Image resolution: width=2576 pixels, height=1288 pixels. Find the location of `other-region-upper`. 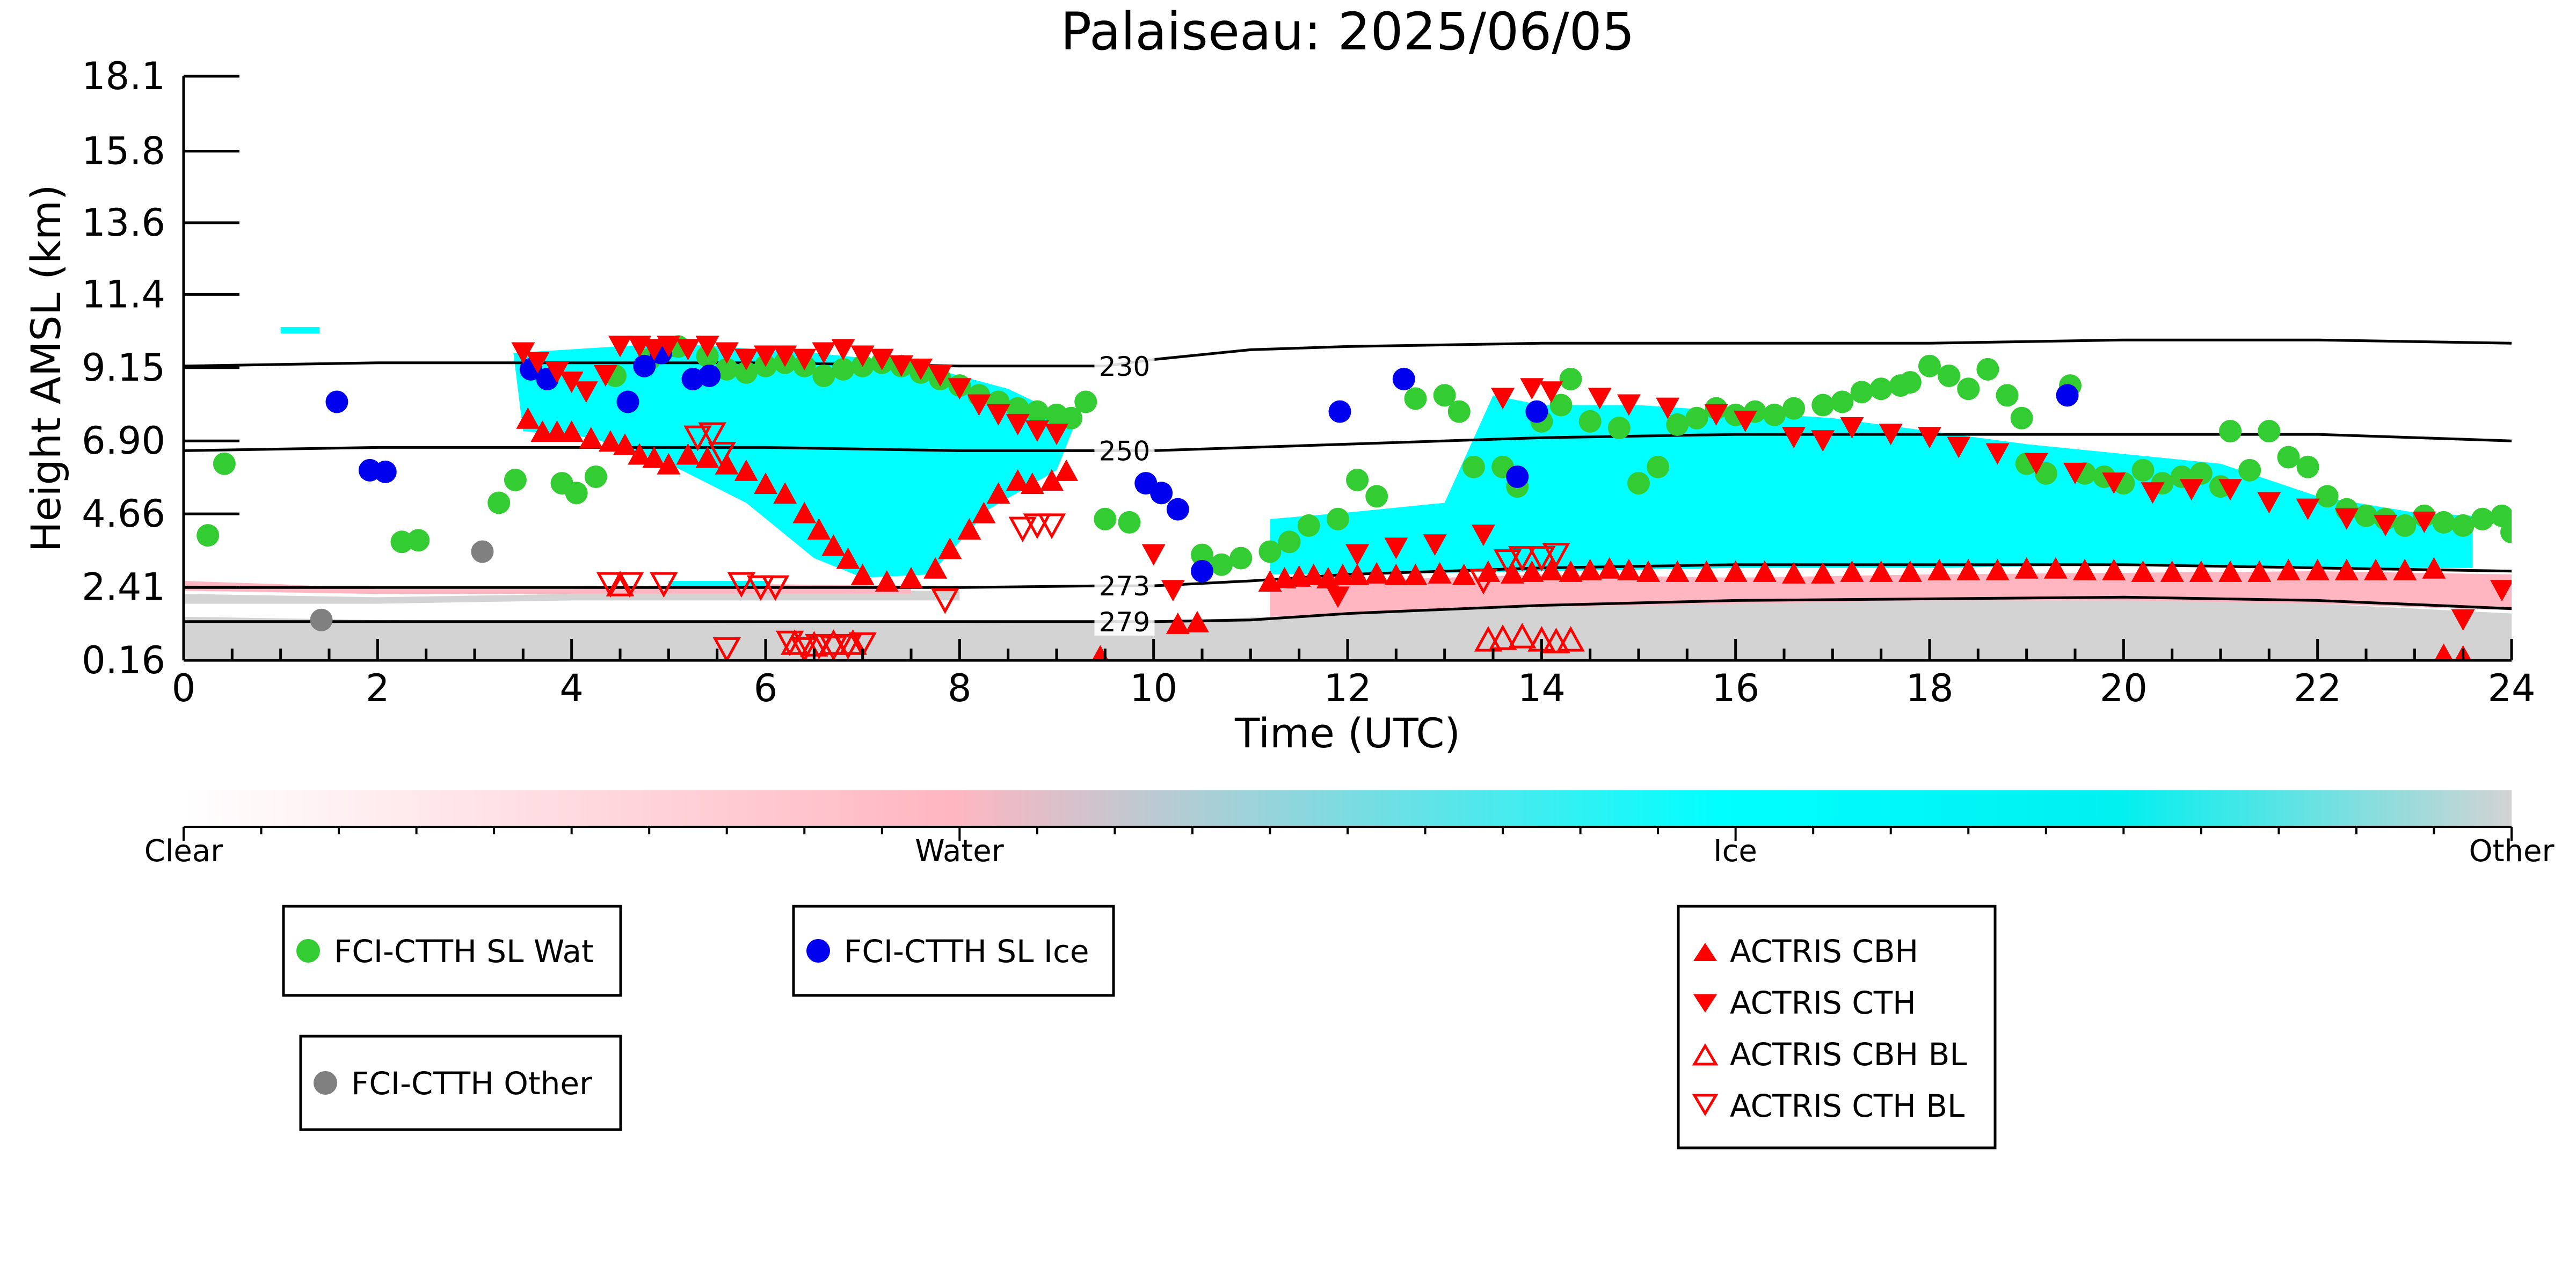

other-region-upper is located at coordinates (572, 597).